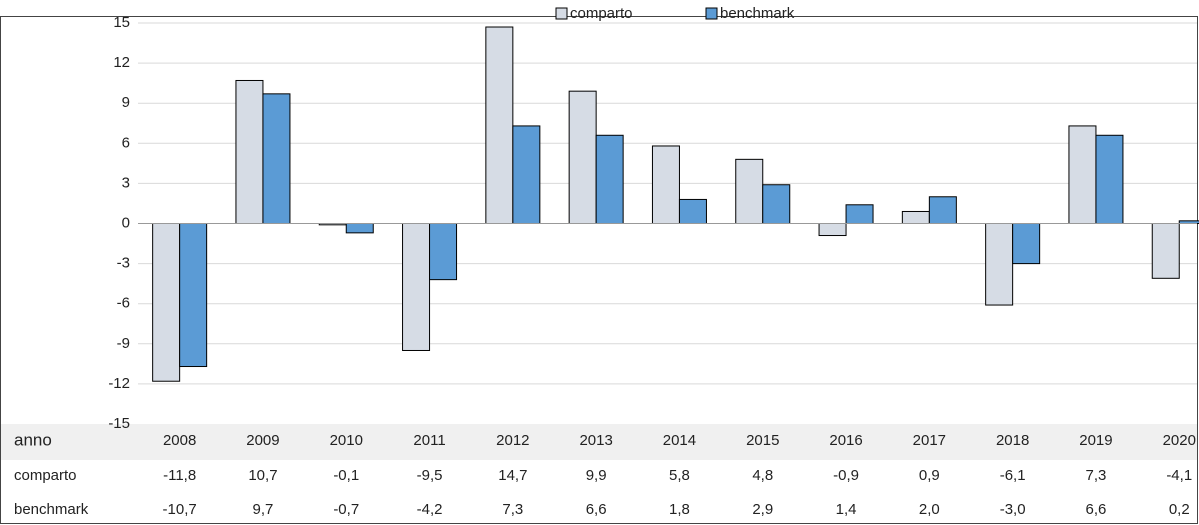  Describe the element at coordinates (123, 343) in the screenshot. I see `y-tick-label: -9` at that location.